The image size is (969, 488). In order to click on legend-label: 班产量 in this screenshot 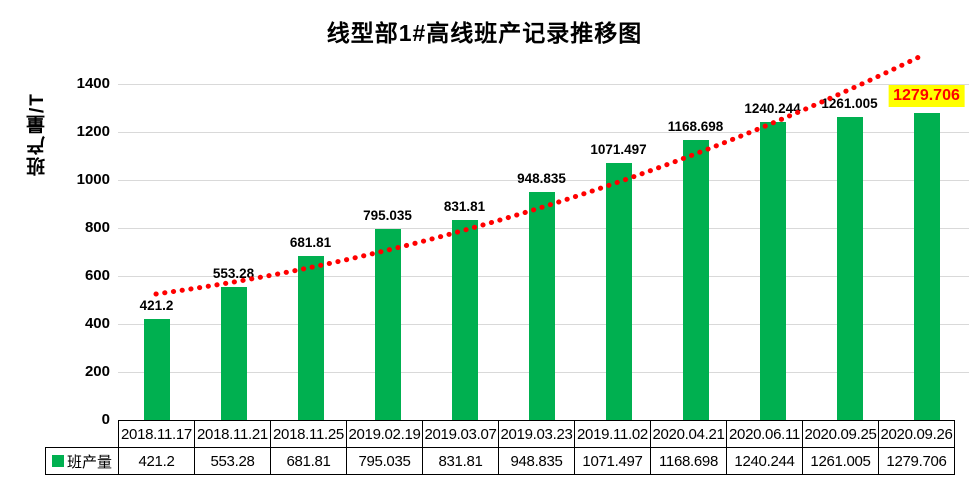, I will do `click(89, 462)`.